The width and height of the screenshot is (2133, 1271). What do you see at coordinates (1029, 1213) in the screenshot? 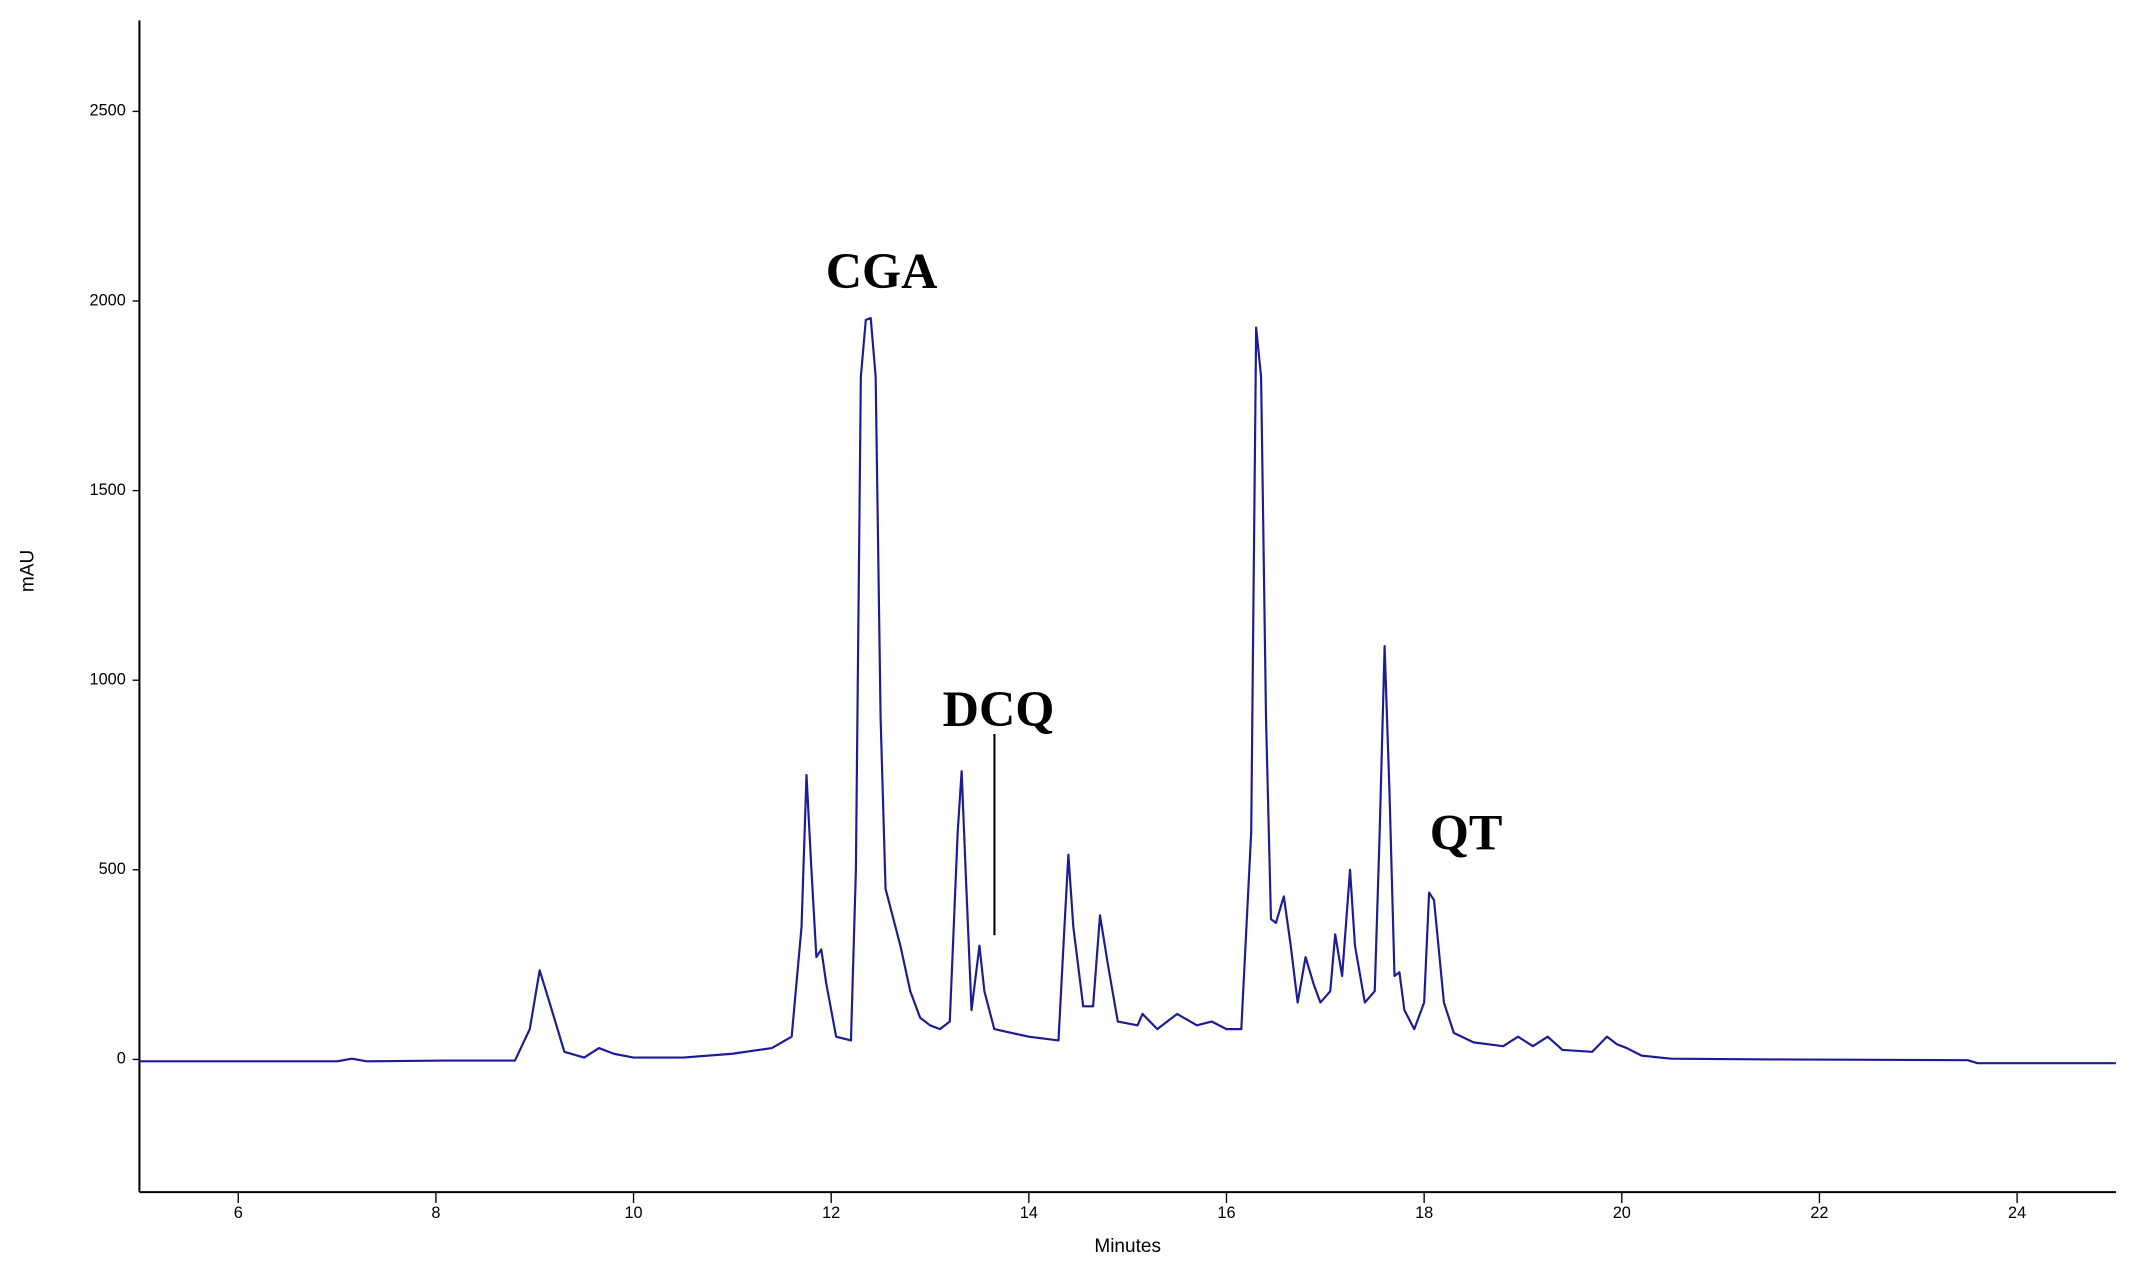
I see `x-tick-label: 14` at bounding box center [1029, 1213].